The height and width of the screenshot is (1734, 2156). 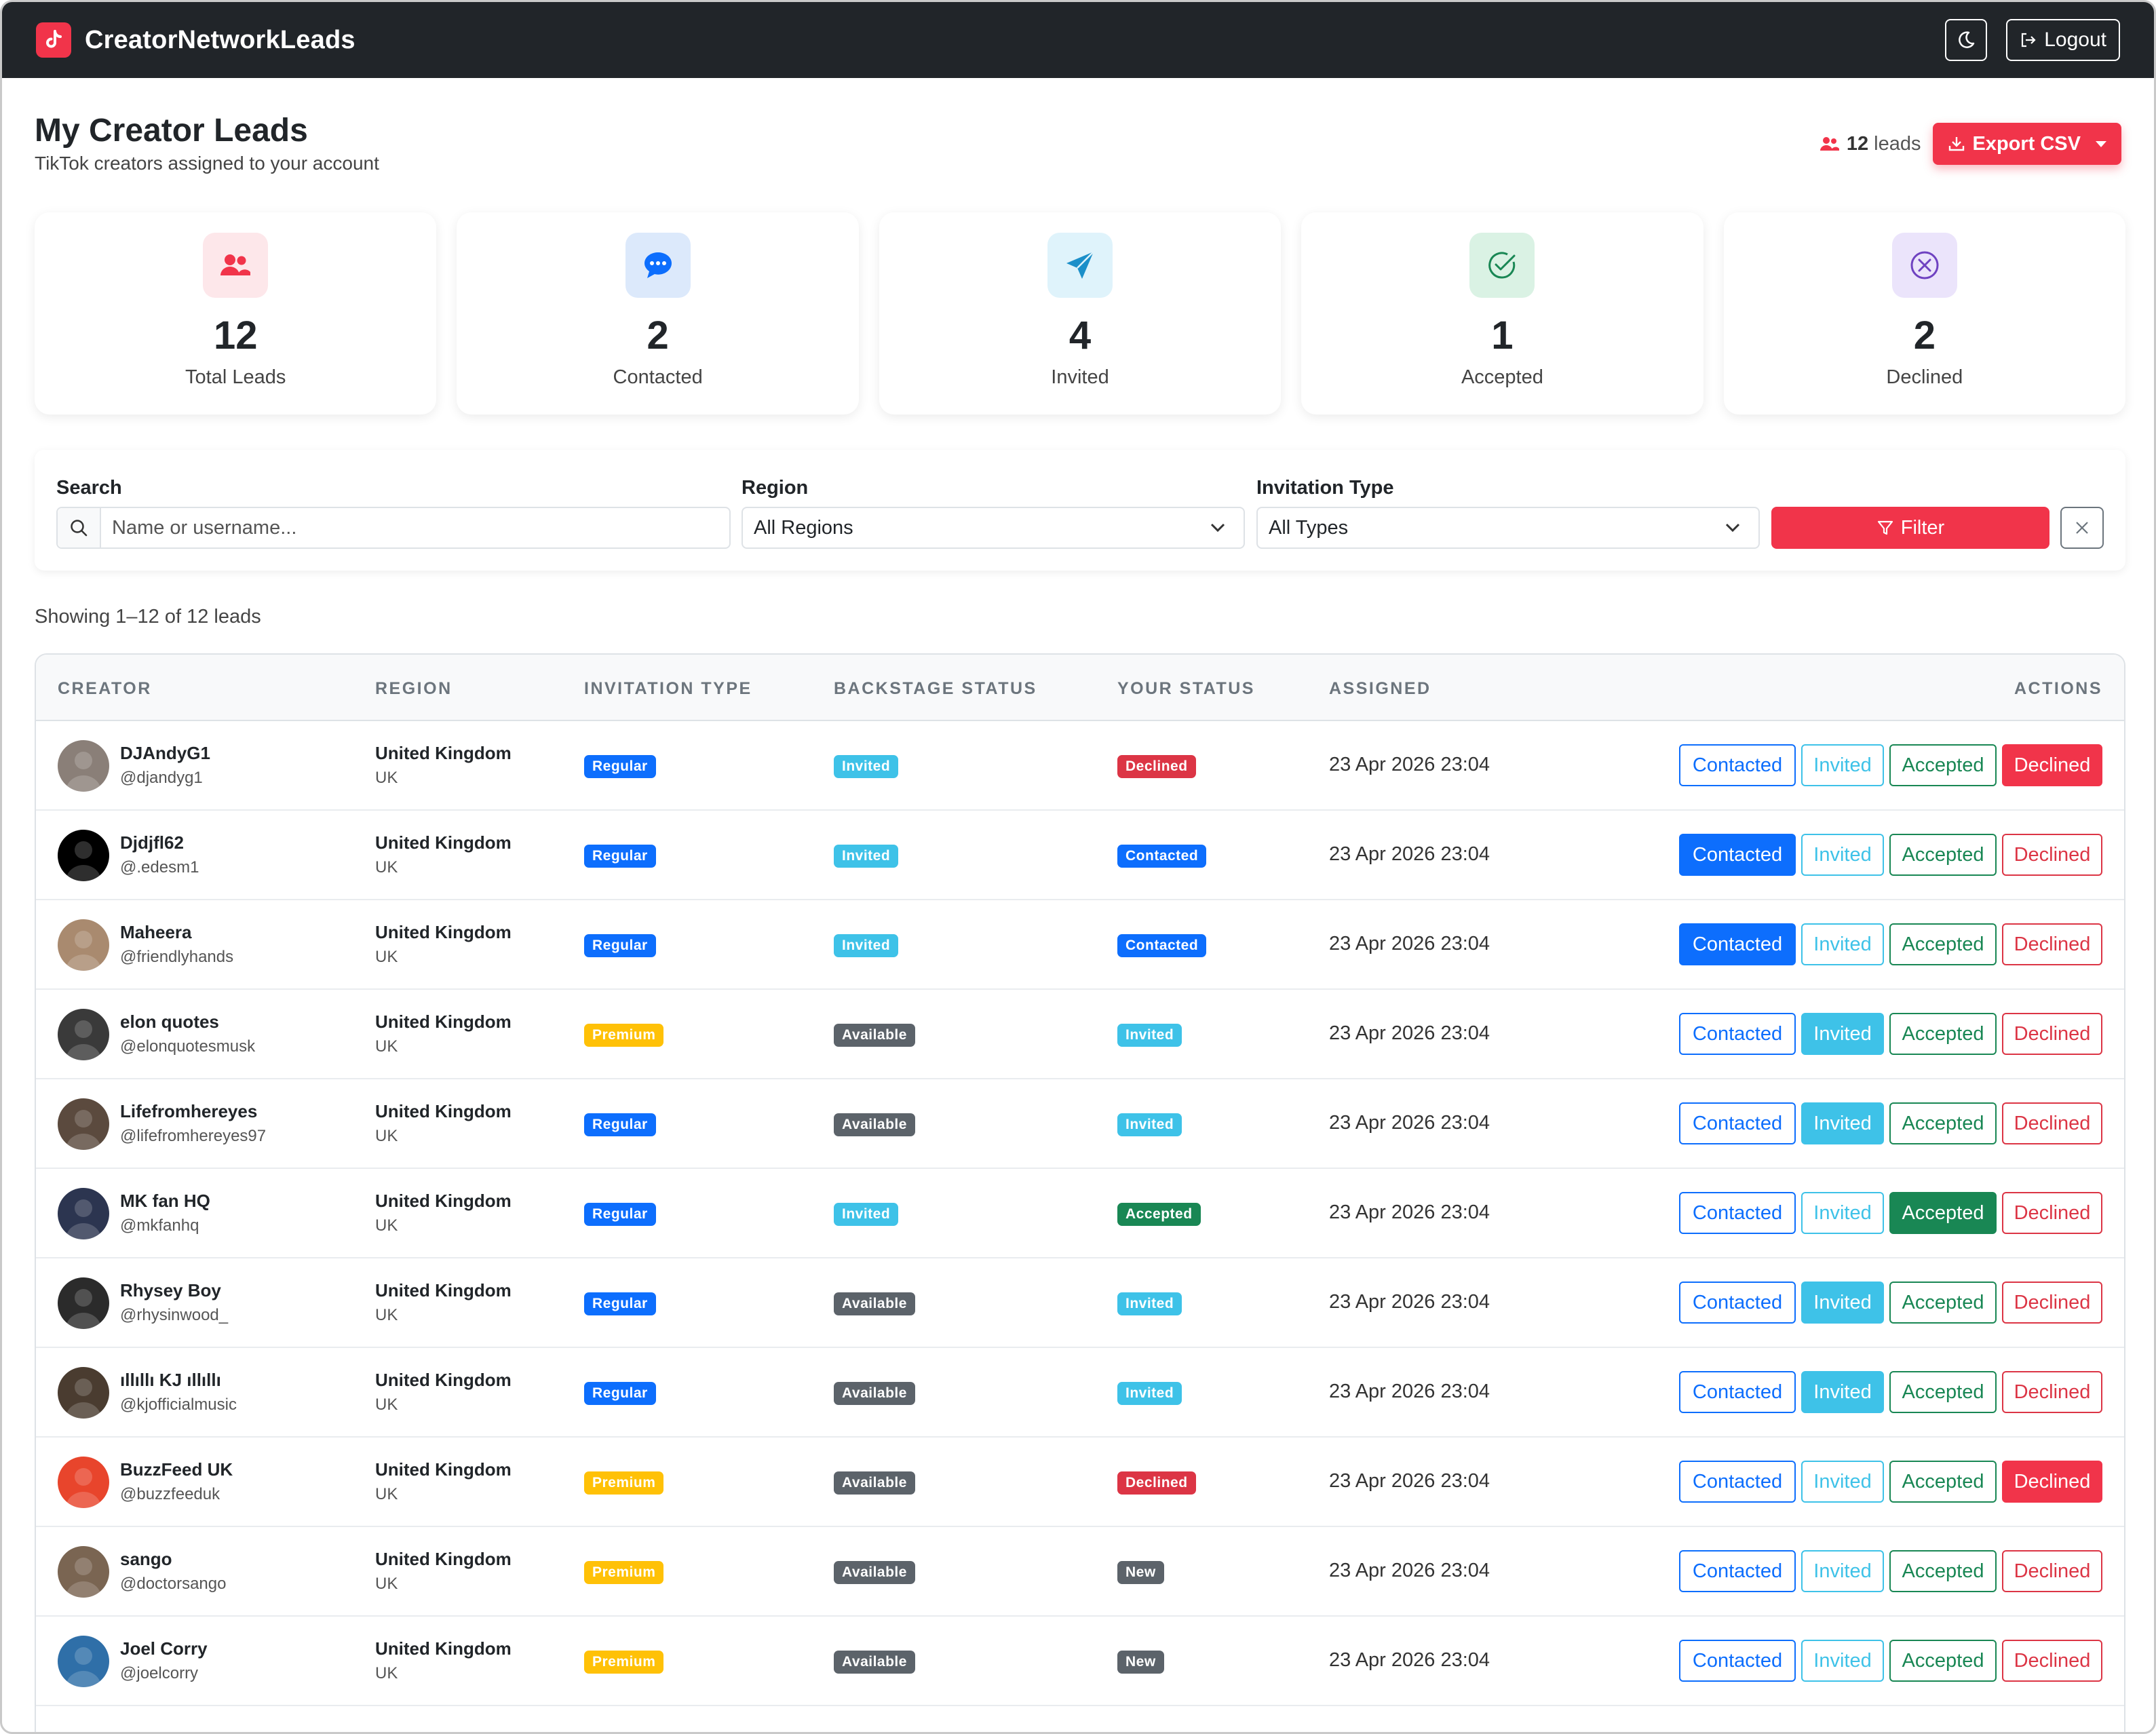 What do you see at coordinates (1503, 335) in the screenshot?
I see `stat-value: 1` at bounding box center [1503, 335].